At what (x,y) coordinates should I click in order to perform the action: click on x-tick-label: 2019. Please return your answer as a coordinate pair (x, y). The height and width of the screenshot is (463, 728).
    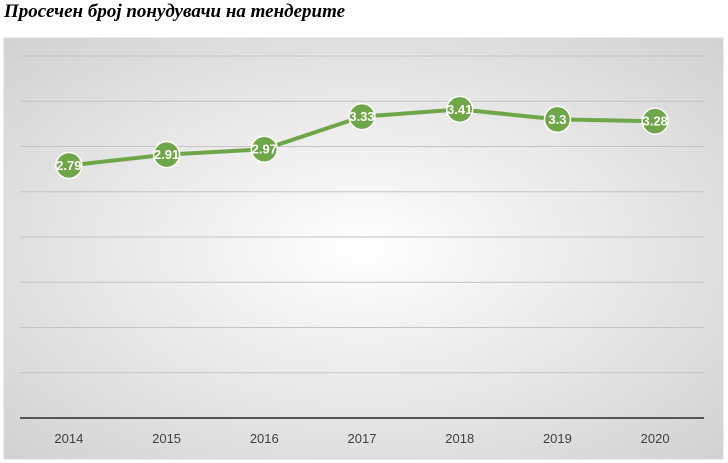
    Looking at the image, I should click on (557, 438).